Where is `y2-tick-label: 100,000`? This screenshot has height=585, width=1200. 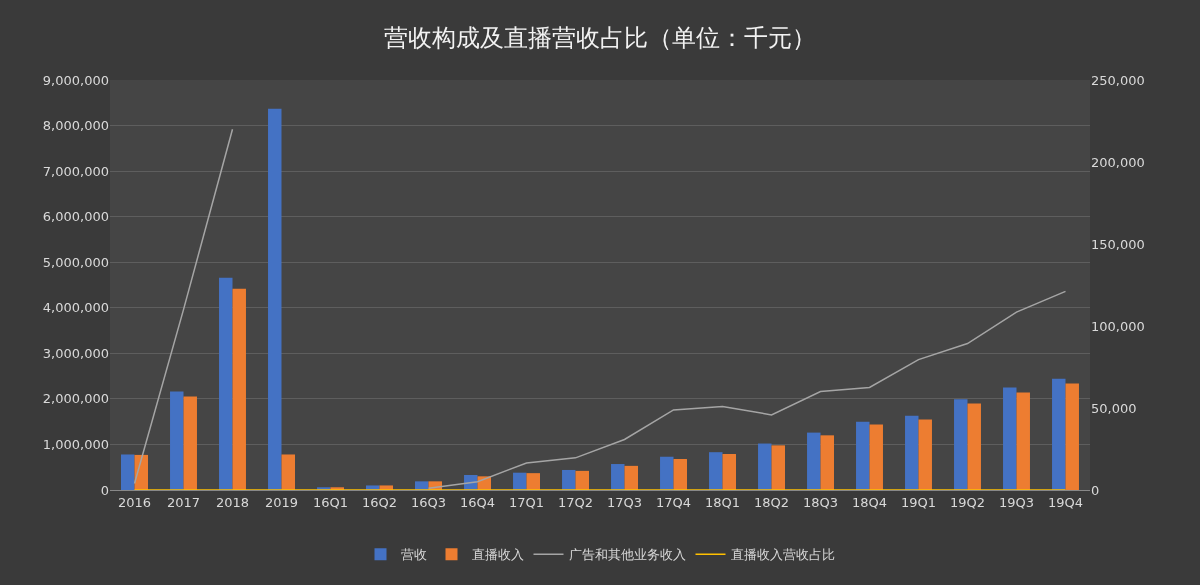
y2-tick-label: 100,000 is located at coordinates (1118, 326).